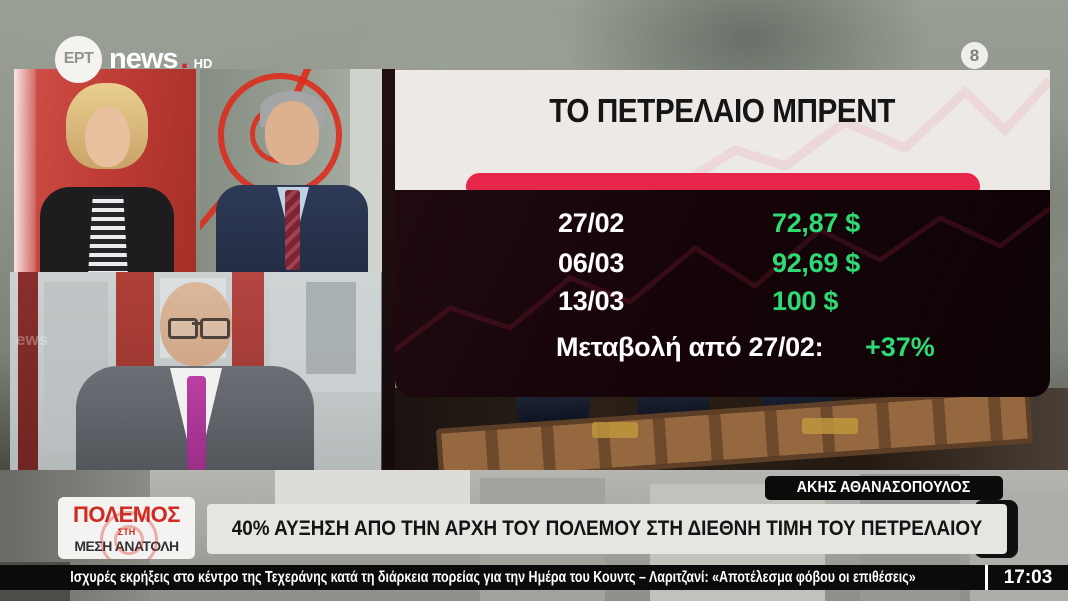  I want to click on change-value: +37%, so click(900, 347).